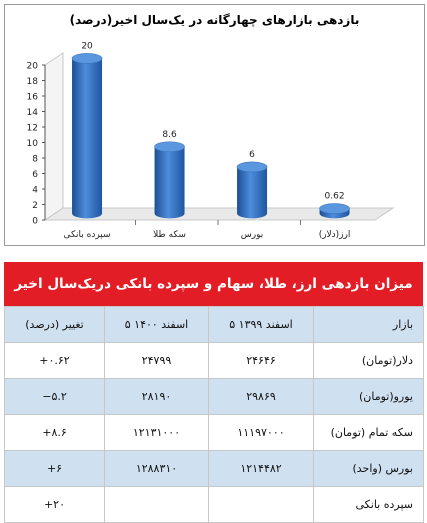  Describe the element at coordinates (368, 432) in the screenshot. I see `row-market: سکه تمام (تومان)` at that location.